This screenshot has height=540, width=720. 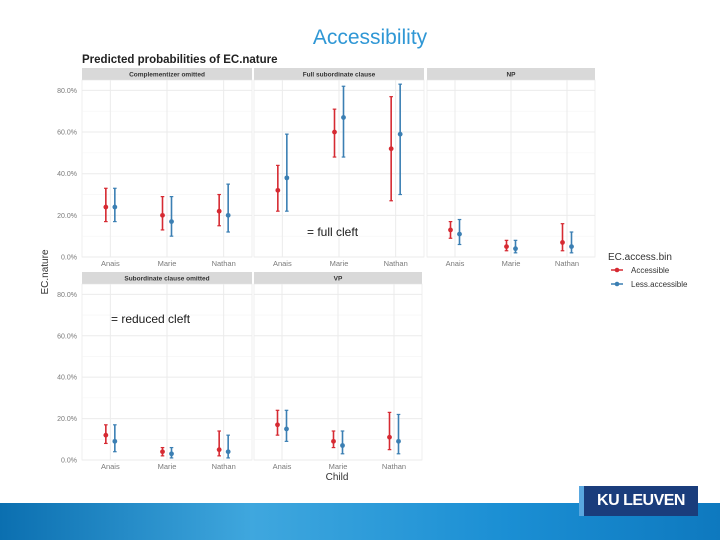 What do you see at coordinates (151, 319) in the screenshot?
I see `annotation-reduced-cleft: = reduced cleft` at bounding box center [151, 319].